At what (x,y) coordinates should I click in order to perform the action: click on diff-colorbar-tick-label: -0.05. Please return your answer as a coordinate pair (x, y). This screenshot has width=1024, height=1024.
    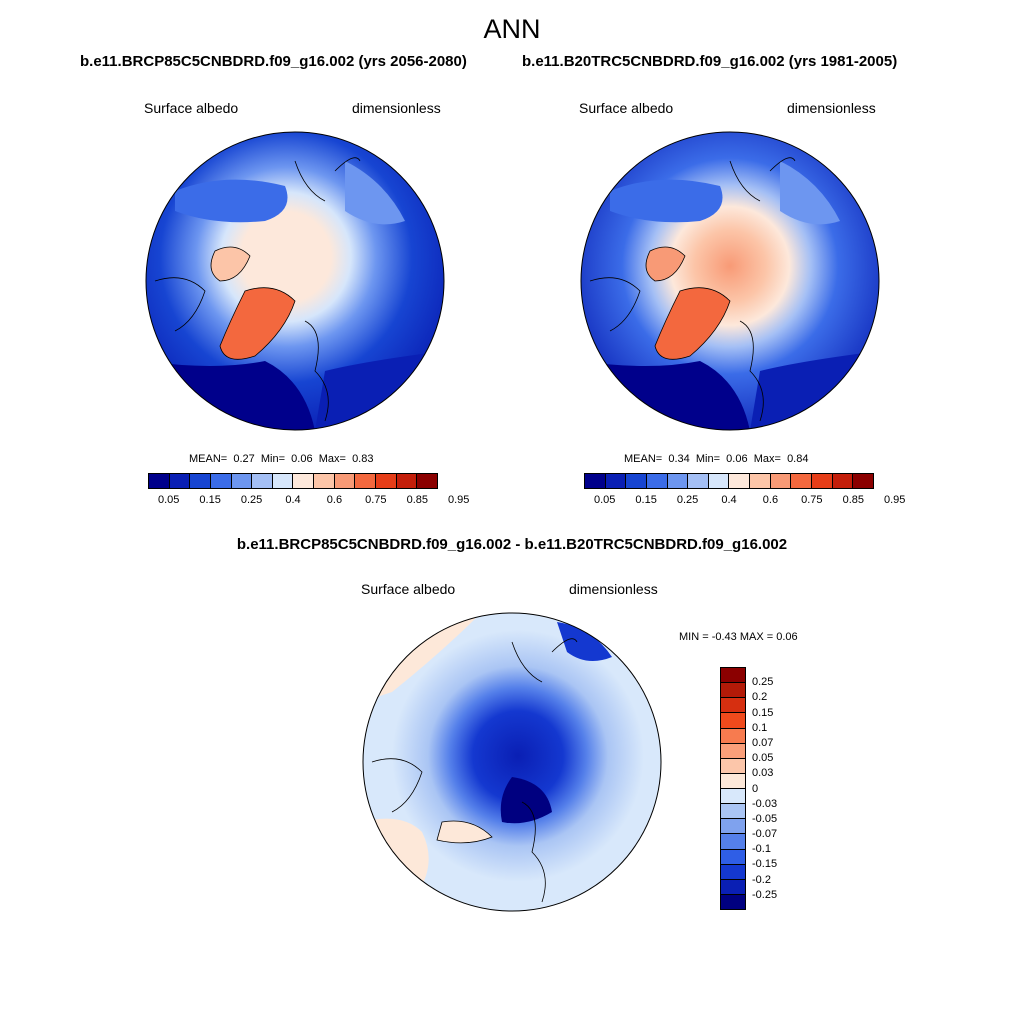
    Looking at the image, I should click on (765, 818).